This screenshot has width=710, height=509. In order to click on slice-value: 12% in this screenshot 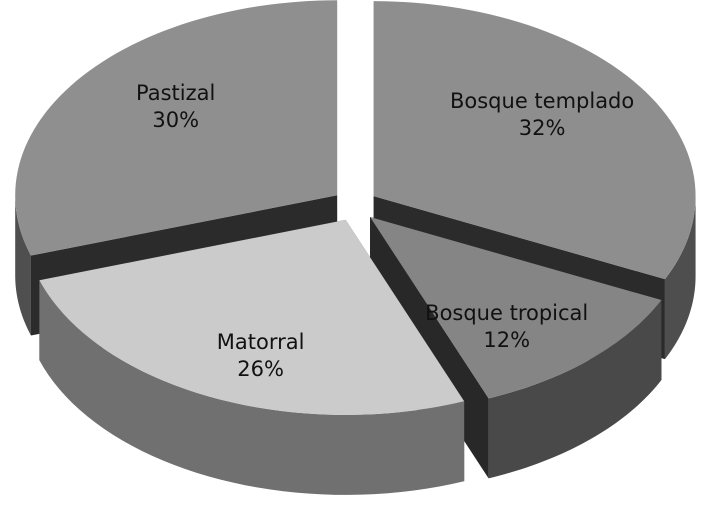, I will do `click(507, 340)`.